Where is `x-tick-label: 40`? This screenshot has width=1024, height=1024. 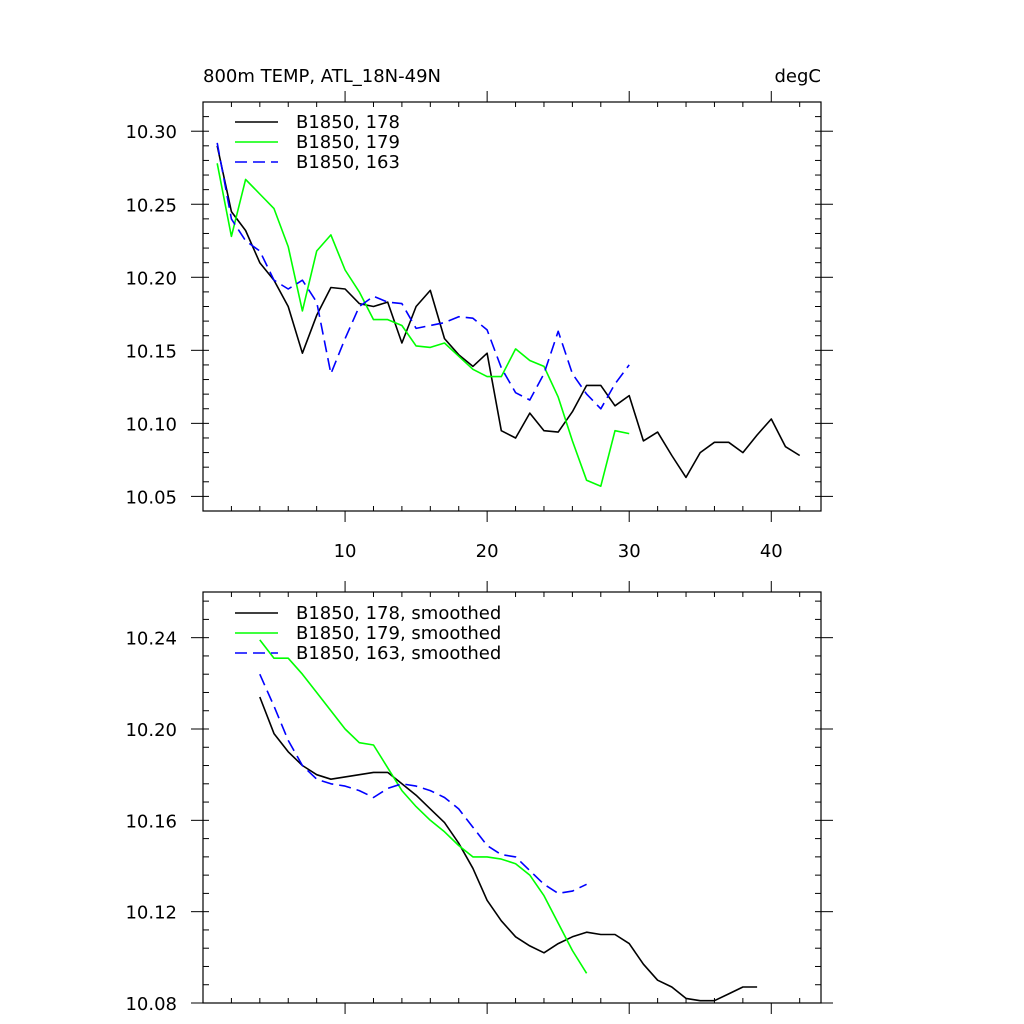
x-tick-label: 40 is located at coordinates (771, 551).